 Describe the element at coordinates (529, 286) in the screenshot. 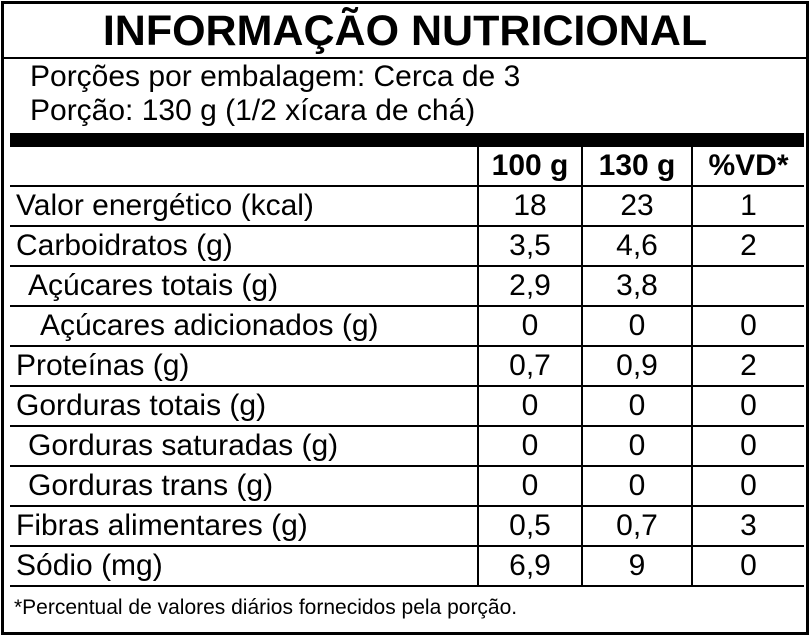

I see `nutrient-value: 2,9` at that location.